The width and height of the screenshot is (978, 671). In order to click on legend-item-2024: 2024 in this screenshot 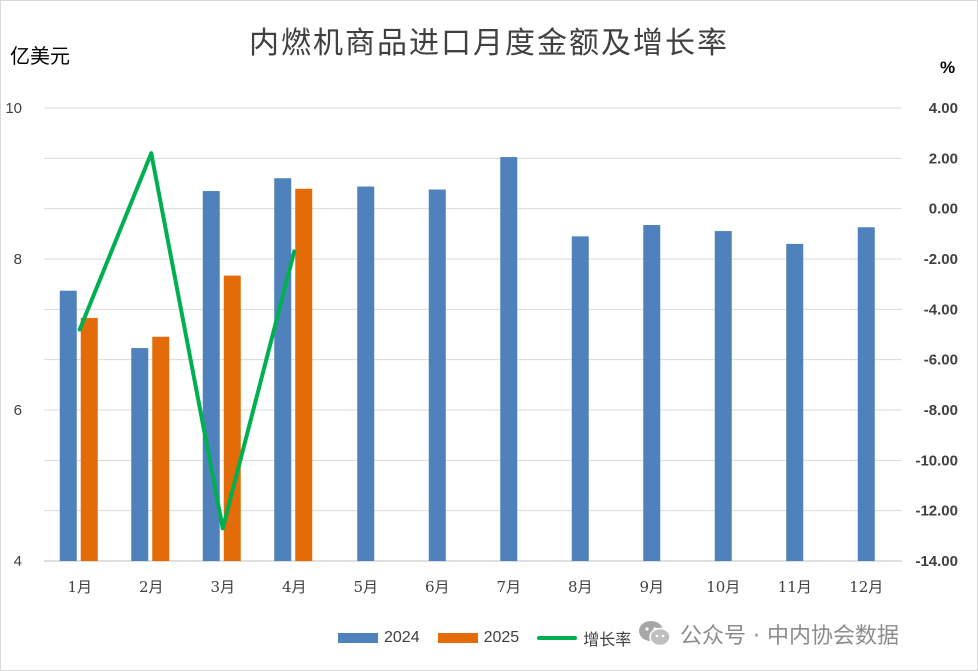, I will do `click(379, 638)`.